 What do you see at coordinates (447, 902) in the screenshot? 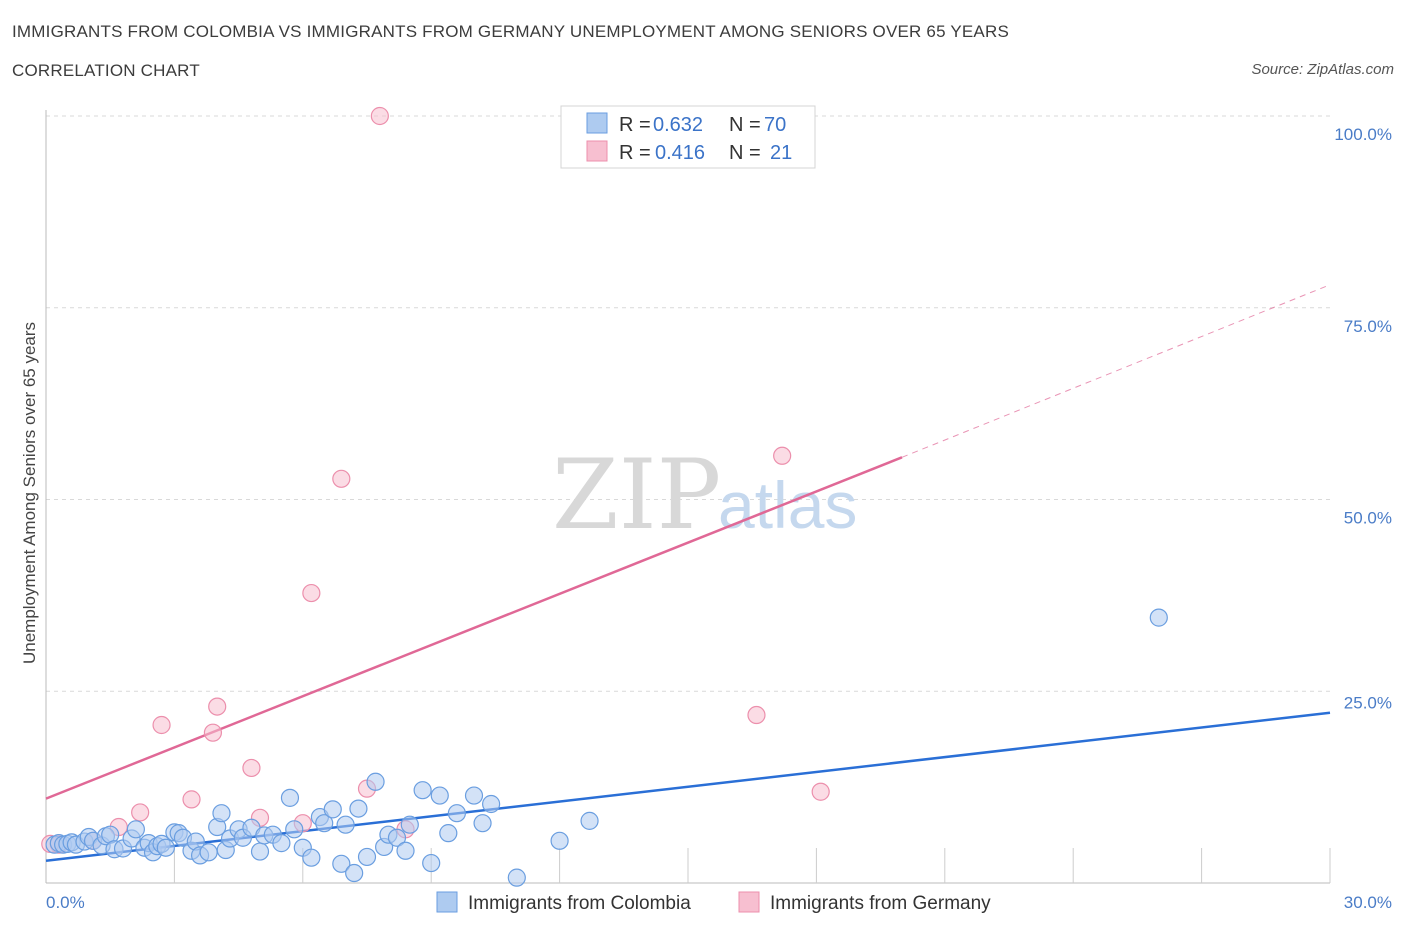
I see `bottom-legend-swatch-colombia` at bounding box center [447, 902].